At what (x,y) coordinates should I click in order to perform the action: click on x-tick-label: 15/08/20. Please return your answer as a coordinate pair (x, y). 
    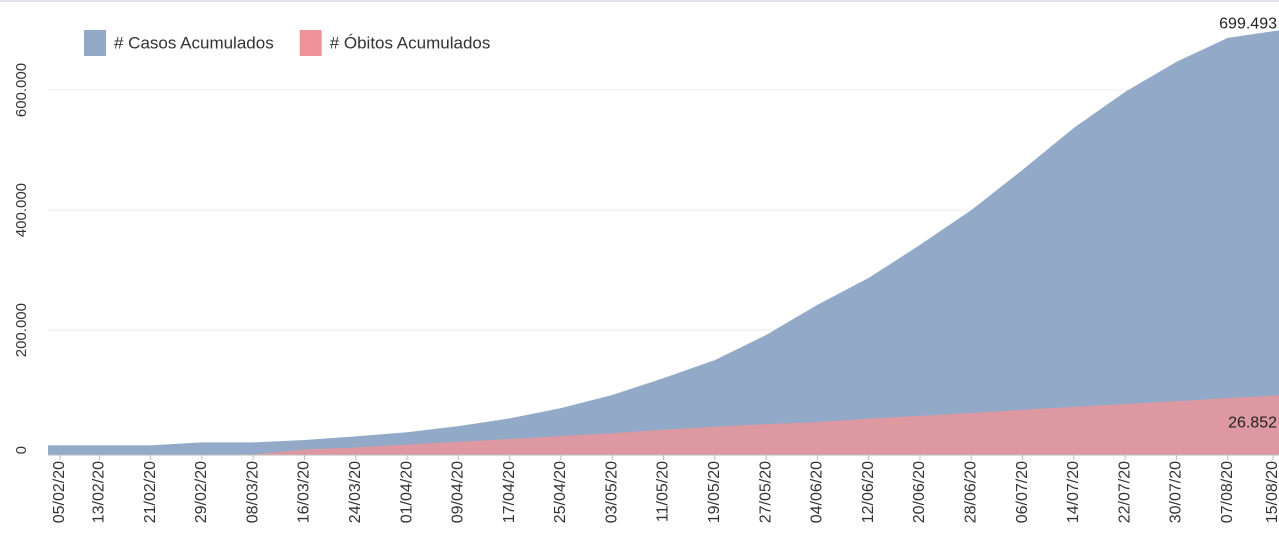
    Looking at the image, I should click on (1271, 492).